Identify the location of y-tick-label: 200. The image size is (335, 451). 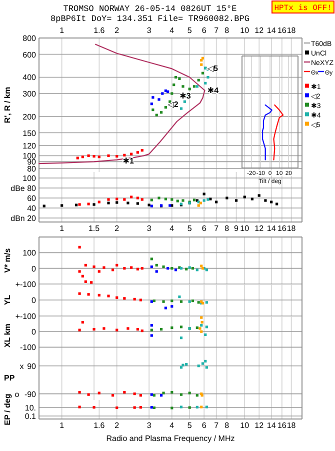
(29, 117).